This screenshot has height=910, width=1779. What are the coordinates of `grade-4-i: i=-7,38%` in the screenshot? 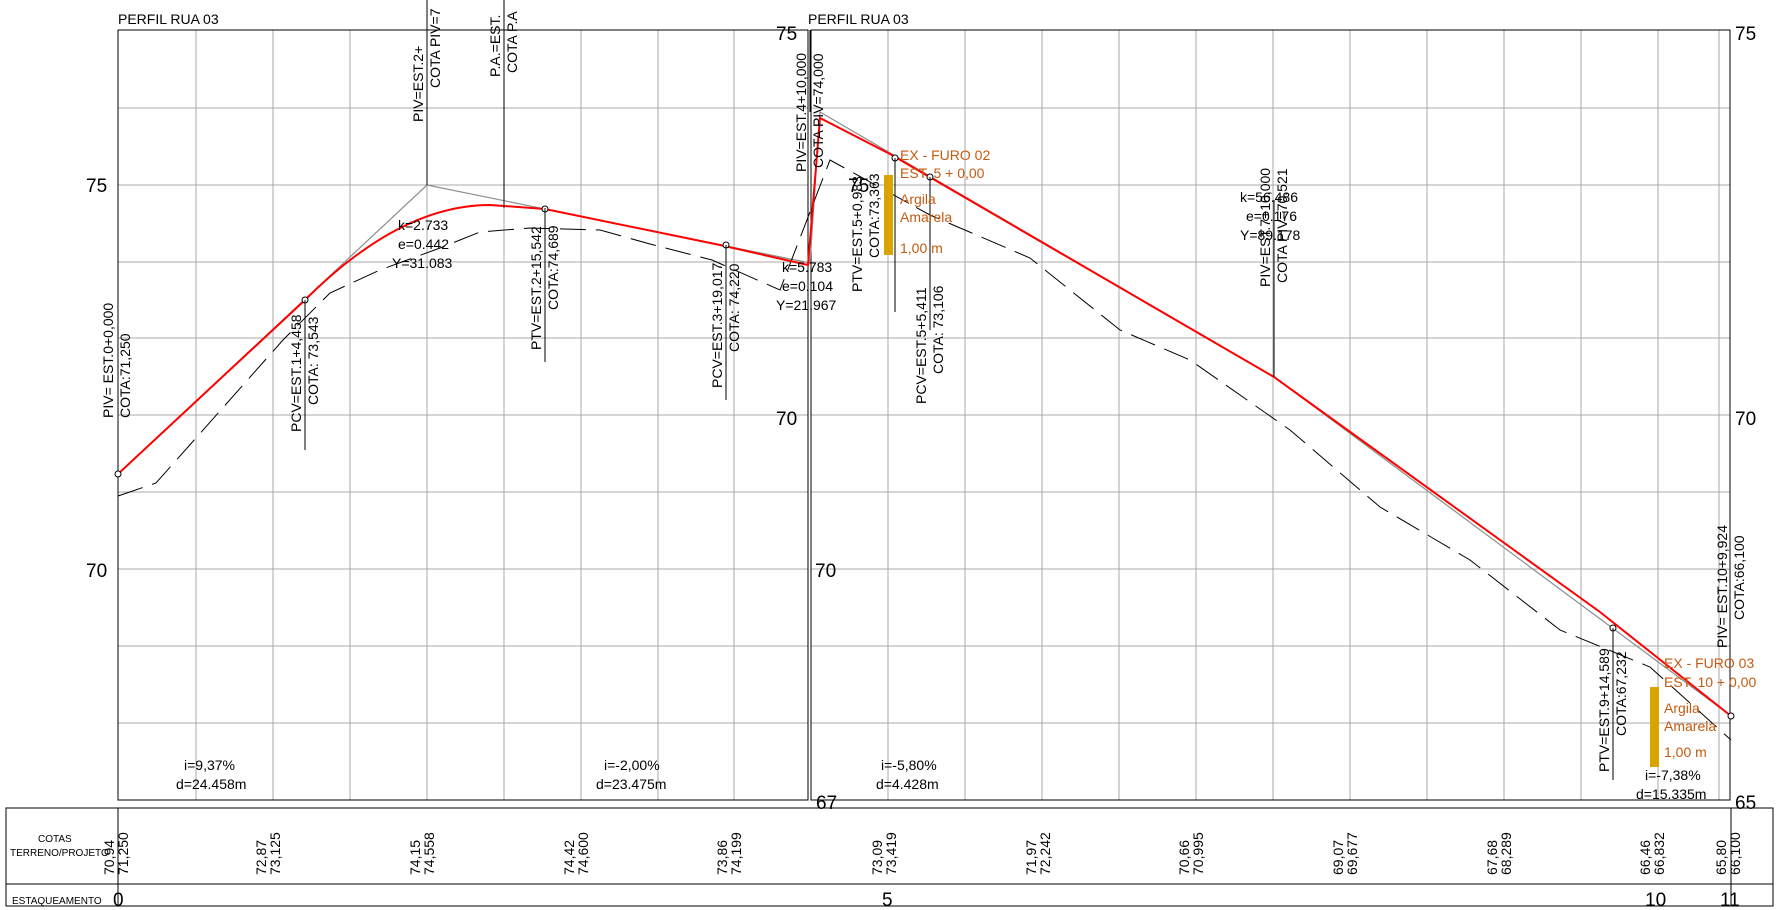 It's located at (1673, 775).